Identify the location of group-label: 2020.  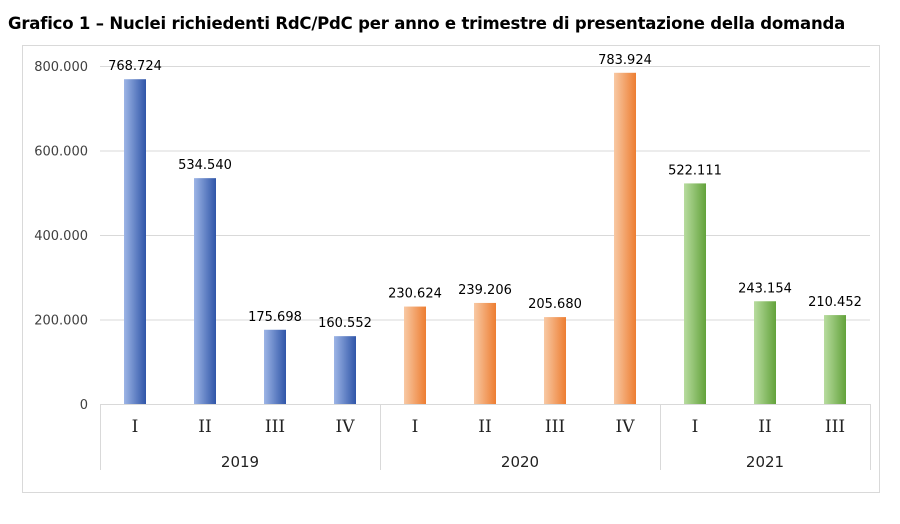
(520, 462).